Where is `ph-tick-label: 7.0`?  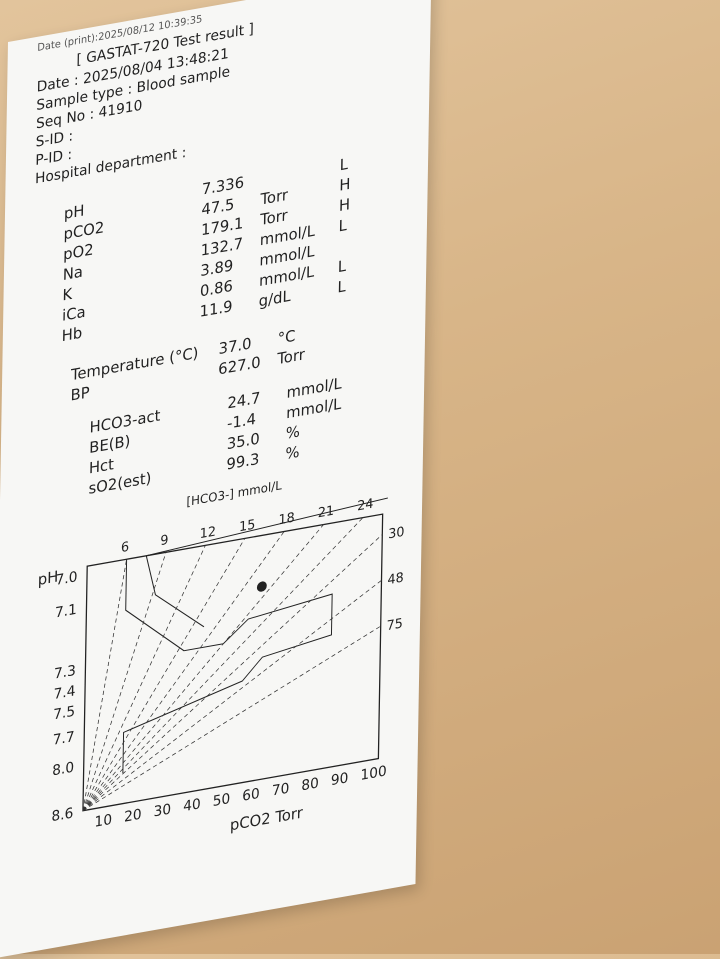 ph-tick-label: 7.0 is located at coordinates (66, 579).